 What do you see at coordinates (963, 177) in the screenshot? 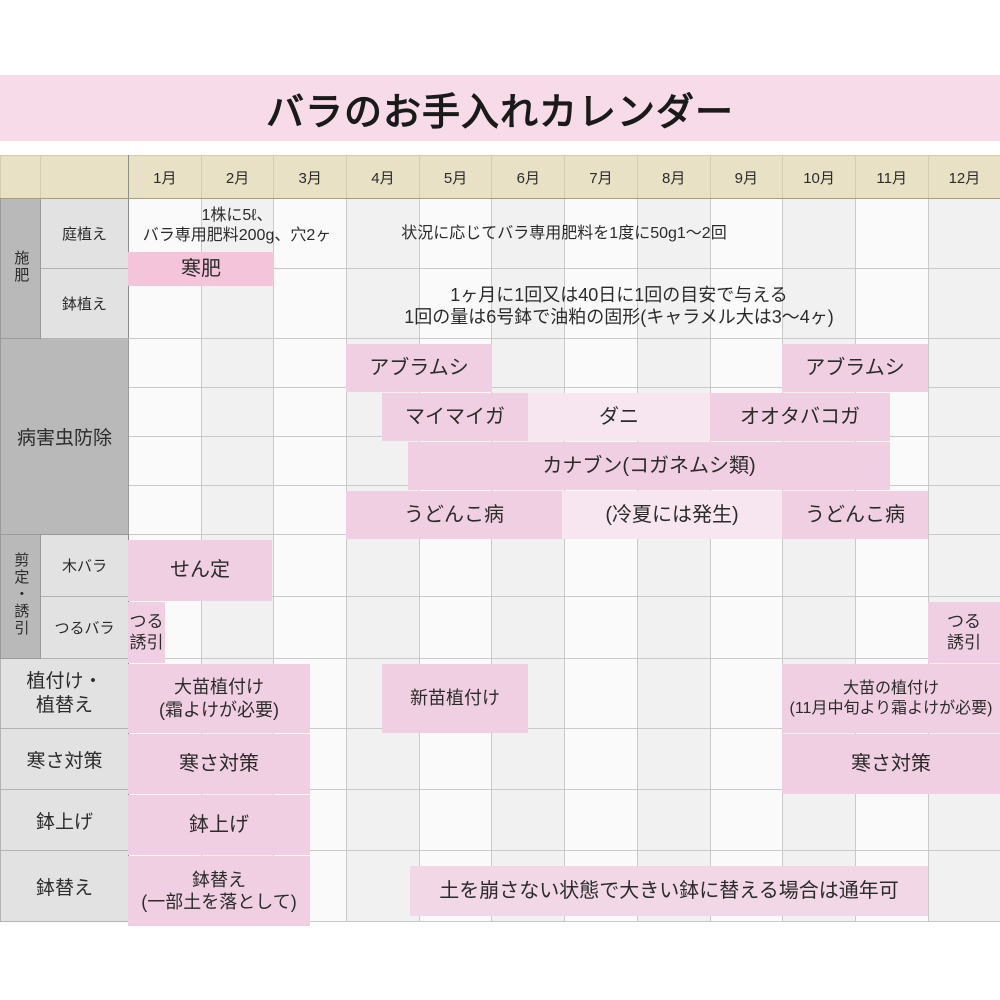
I see `month-header-12: 12月` at bounding box center [963, 177].